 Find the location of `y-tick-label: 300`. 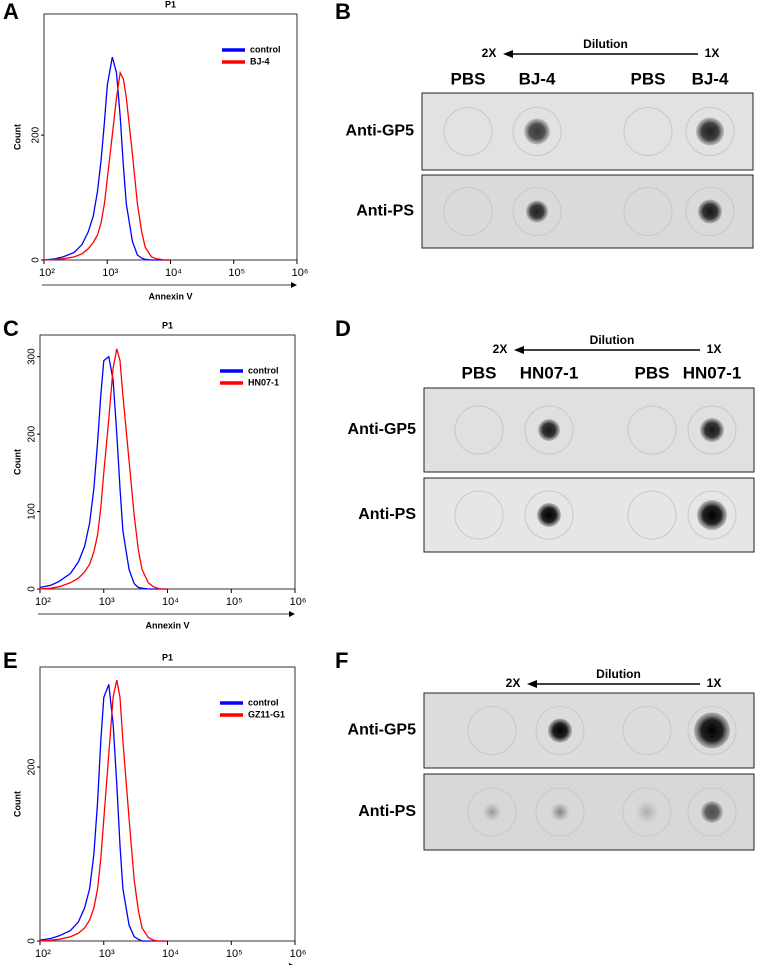

y-tick-label: 300 is located at coordinates (32, 356).